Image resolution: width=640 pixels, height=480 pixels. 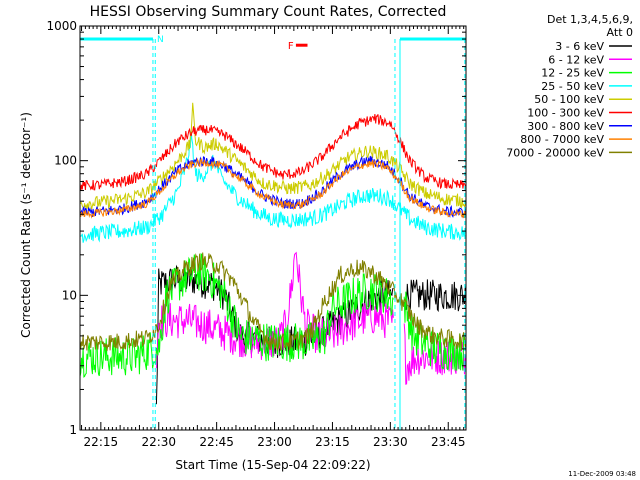 I want to click on legend-label: 25 - 50 keV, so click(x=572, y=86).